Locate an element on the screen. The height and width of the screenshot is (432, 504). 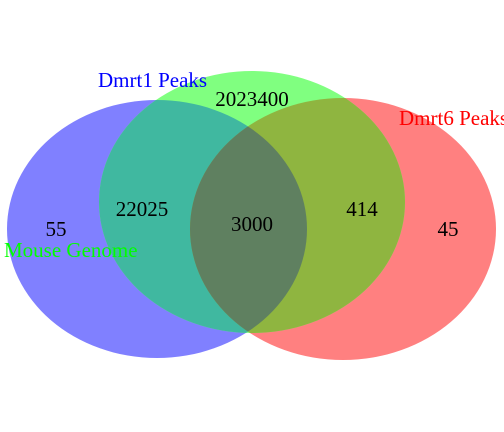
dmrt6-only-count: 45 is located at coordinates (448, 229).